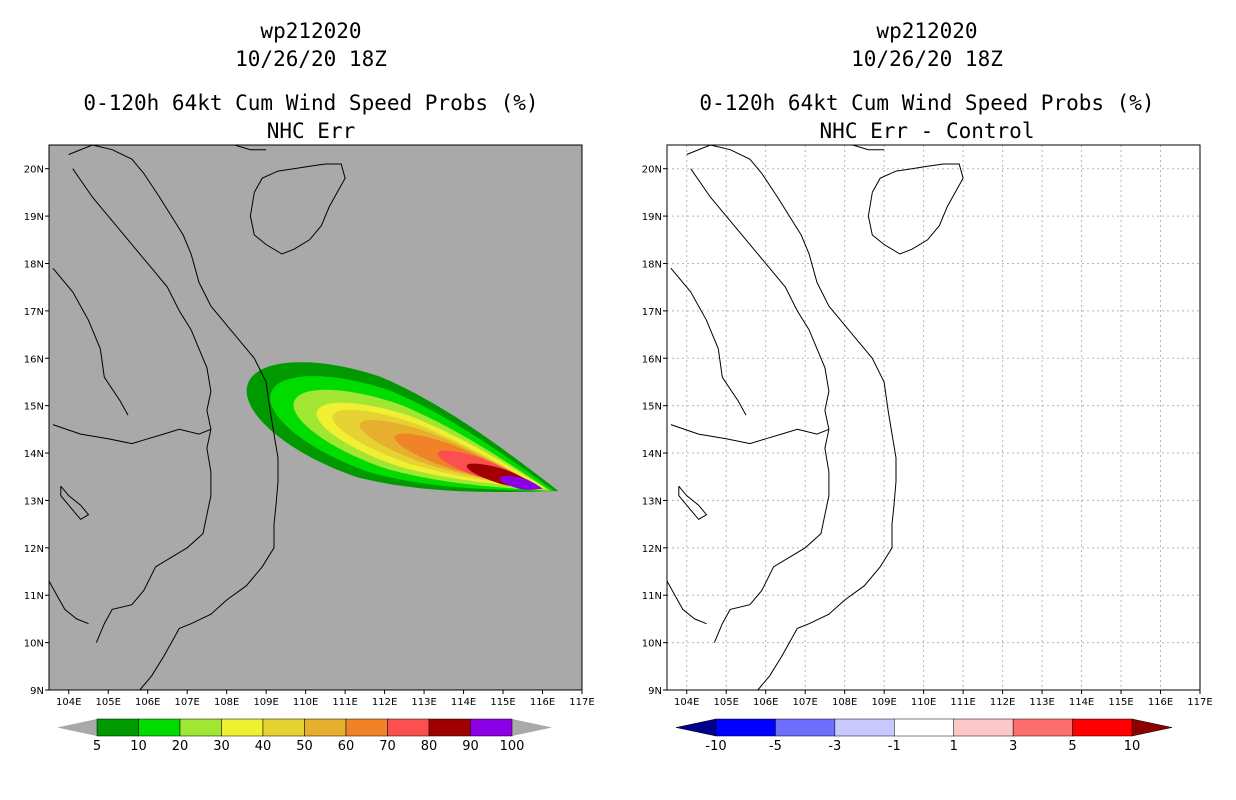 Image resolution: width=1236 pixels, height=800 pixels. What do you see at coordinates (34, 407) in the screenshot?
I see `left-y-tick-label: 15N` at bounding box center [34, 407].